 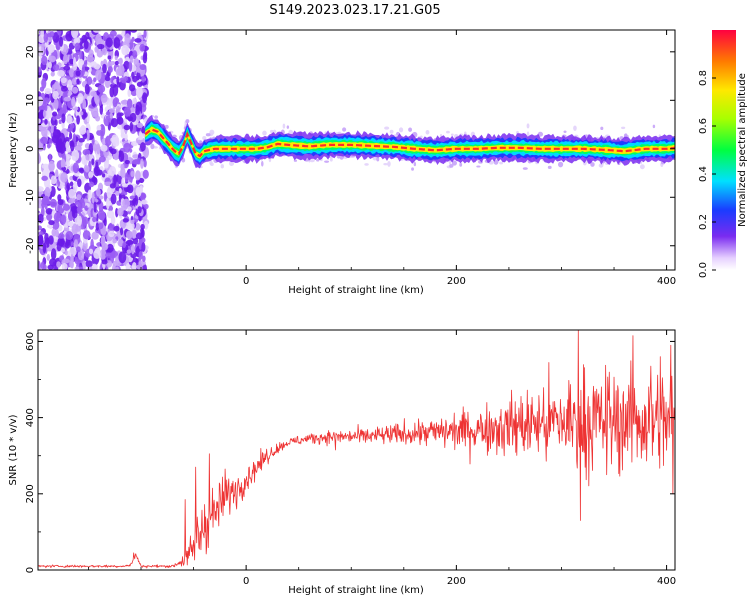 I want to click on colorbar-tick-label: 0.6, so click(x=703, y=126).